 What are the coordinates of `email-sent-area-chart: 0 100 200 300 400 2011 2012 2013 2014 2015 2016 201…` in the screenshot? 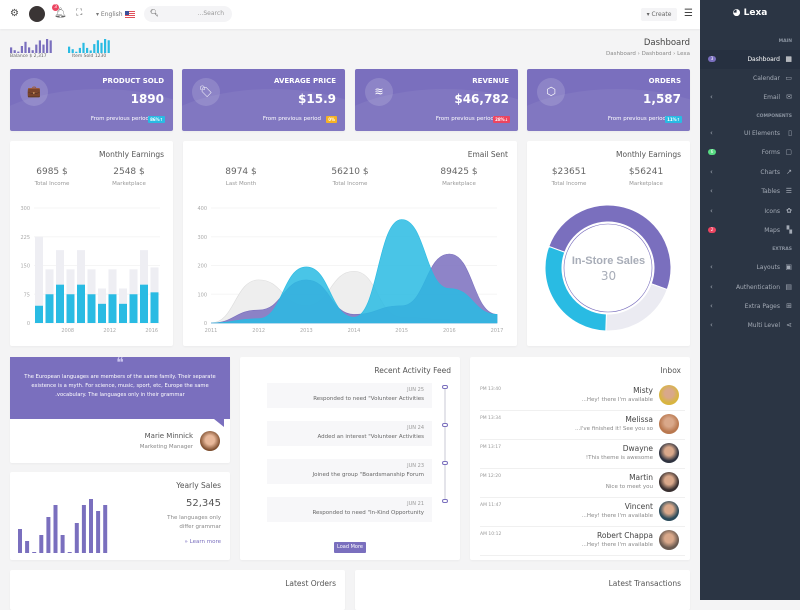 It's located at (350, 270).